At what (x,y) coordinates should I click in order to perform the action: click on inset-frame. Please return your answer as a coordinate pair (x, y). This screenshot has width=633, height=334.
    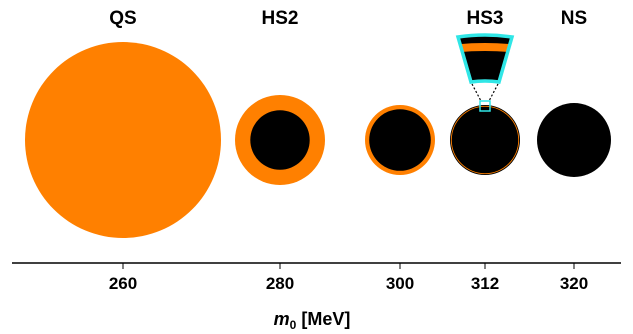
    Looking at the image, I should click on (485, 58).